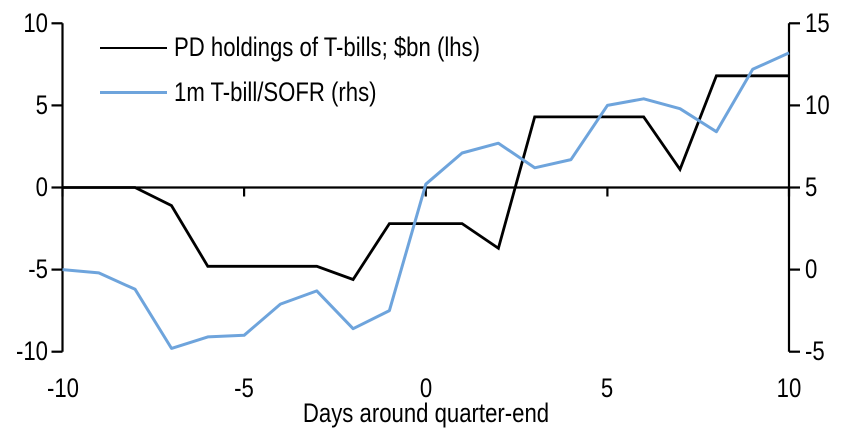 The image size is (852, 432). Describe the element at coordinates (133, 47) in the screenshot. I see `pd-holdings-line-swatch` at that location.